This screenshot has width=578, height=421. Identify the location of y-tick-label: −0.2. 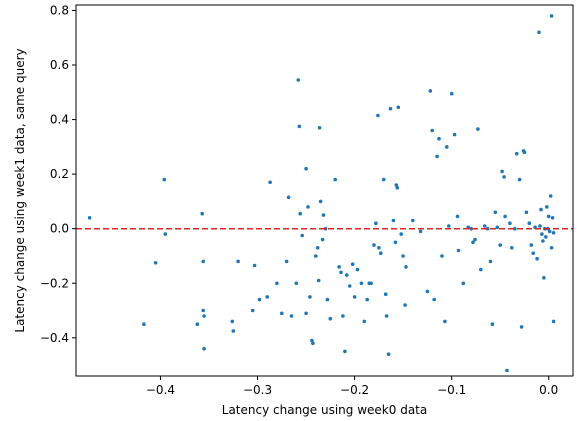
(54, 283).